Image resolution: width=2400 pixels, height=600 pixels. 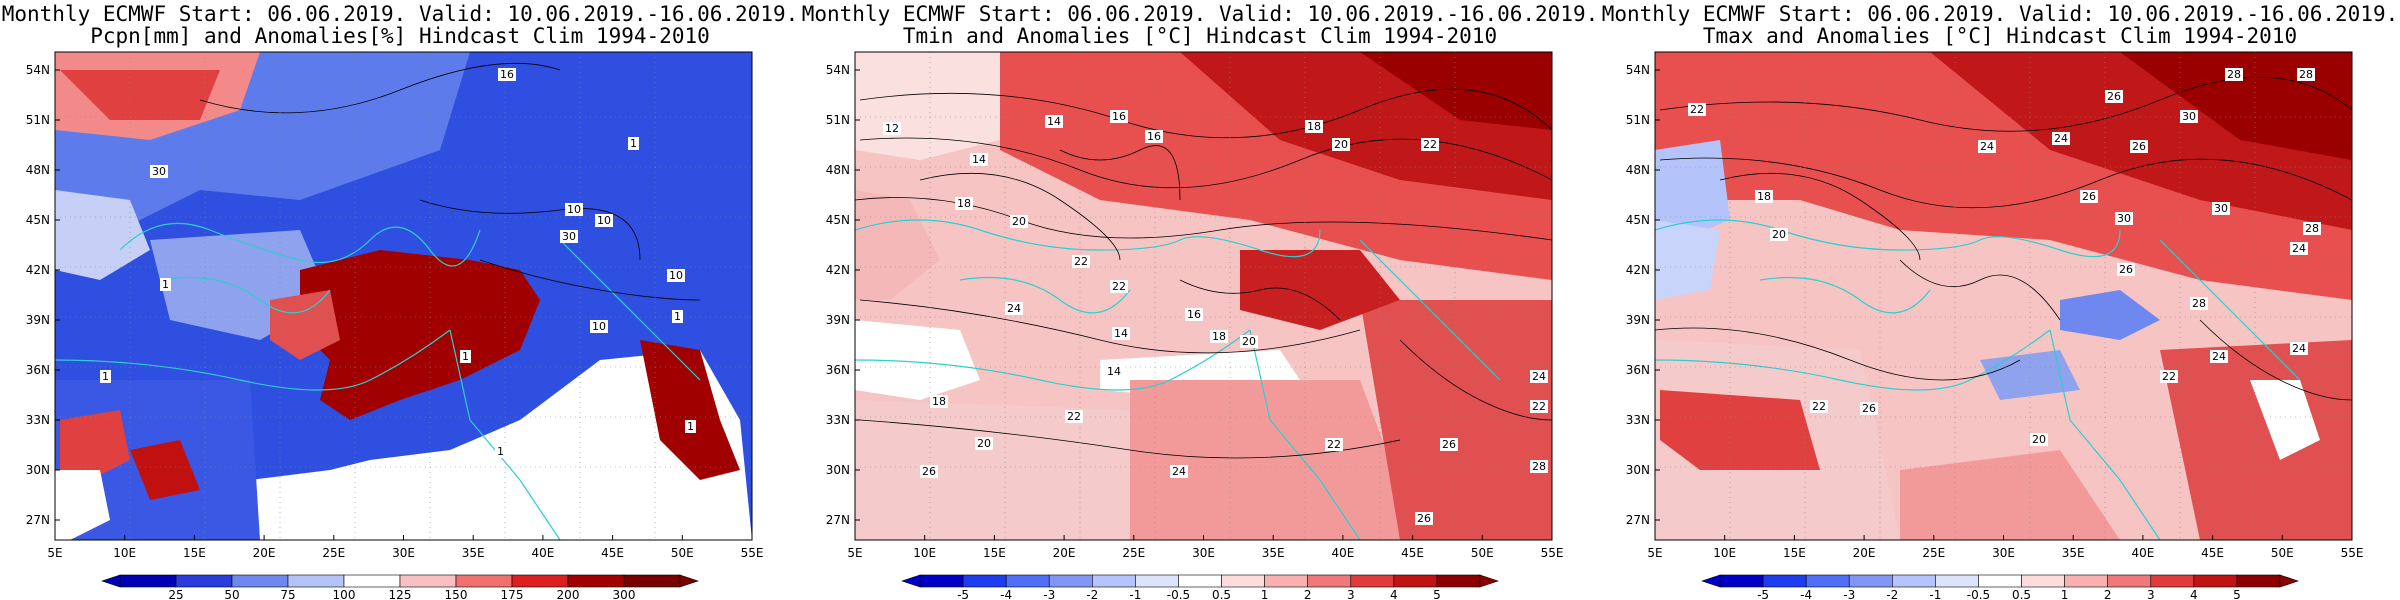 What do you see at coordinates (911, 581) in the screenshot?
I see `colorbar-min-arrow` at bounding box center [911, 581].